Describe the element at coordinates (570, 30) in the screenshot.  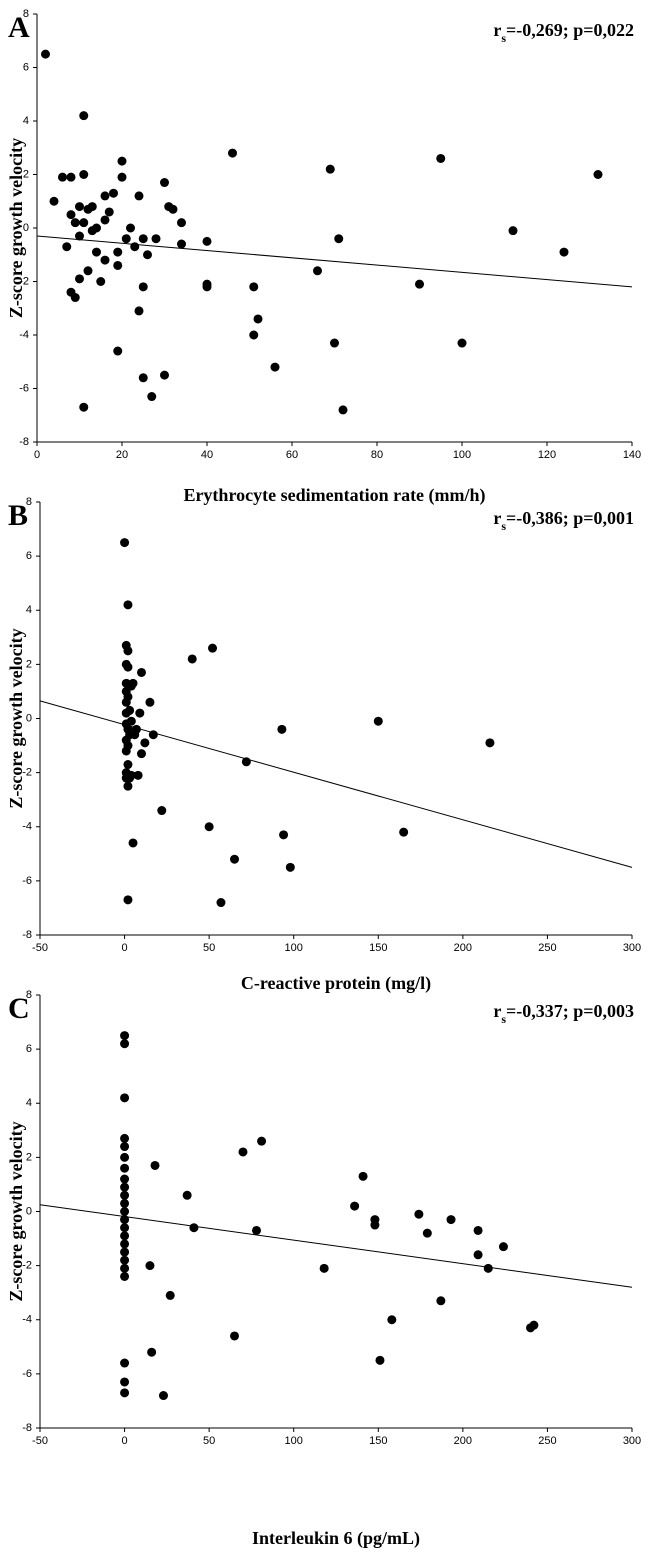
I see `annotation-stat: =-0,269; p=0,022` at that location.